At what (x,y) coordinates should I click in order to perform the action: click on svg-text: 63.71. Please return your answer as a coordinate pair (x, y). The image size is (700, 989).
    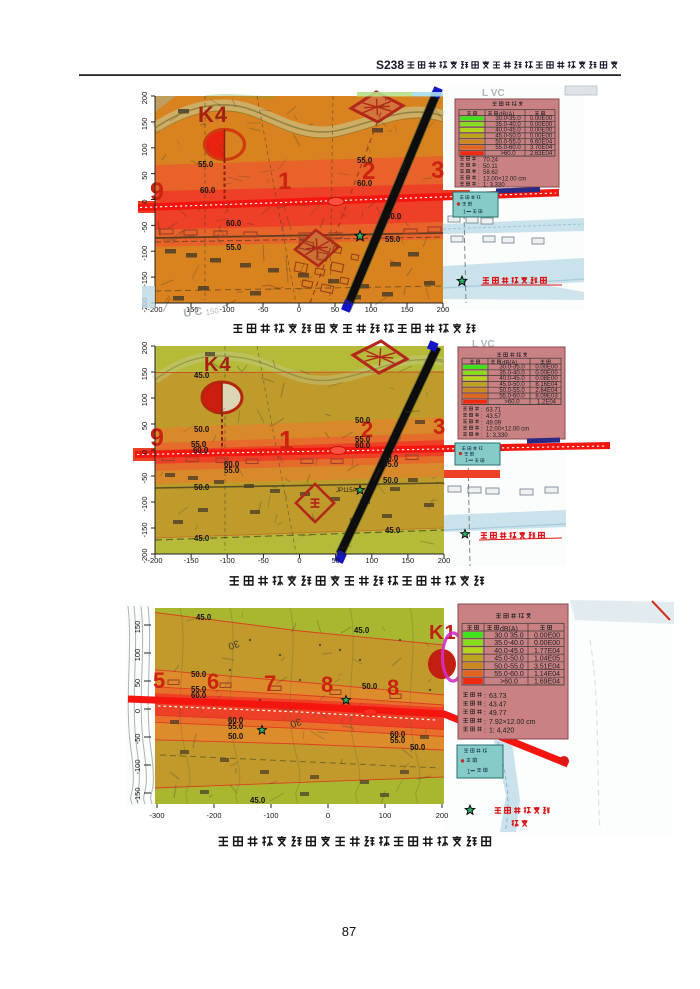
    Looking at the image, I should click on (494, 411).